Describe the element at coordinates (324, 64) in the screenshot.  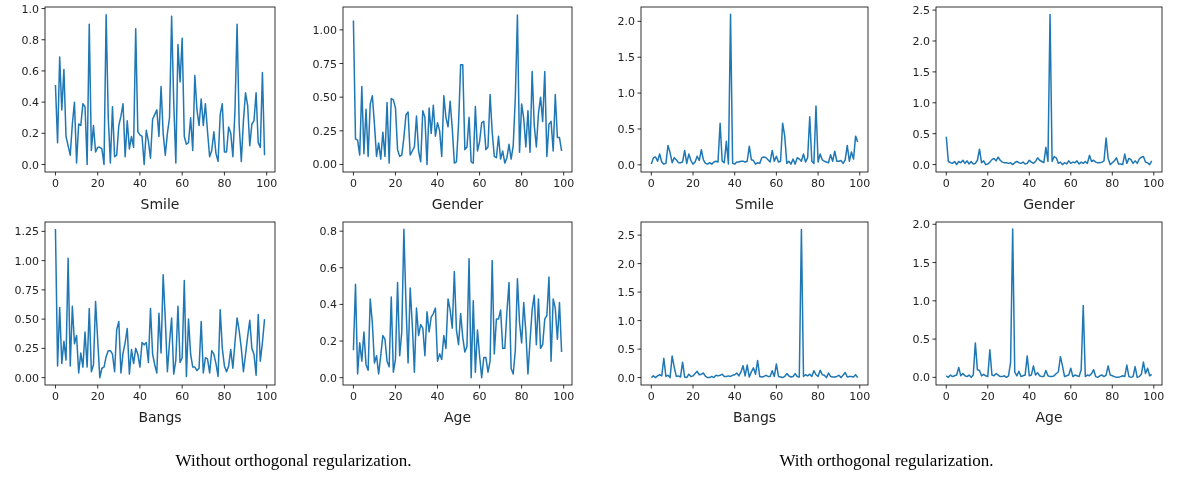
I see `y-tick-label: 0.75` at that location.